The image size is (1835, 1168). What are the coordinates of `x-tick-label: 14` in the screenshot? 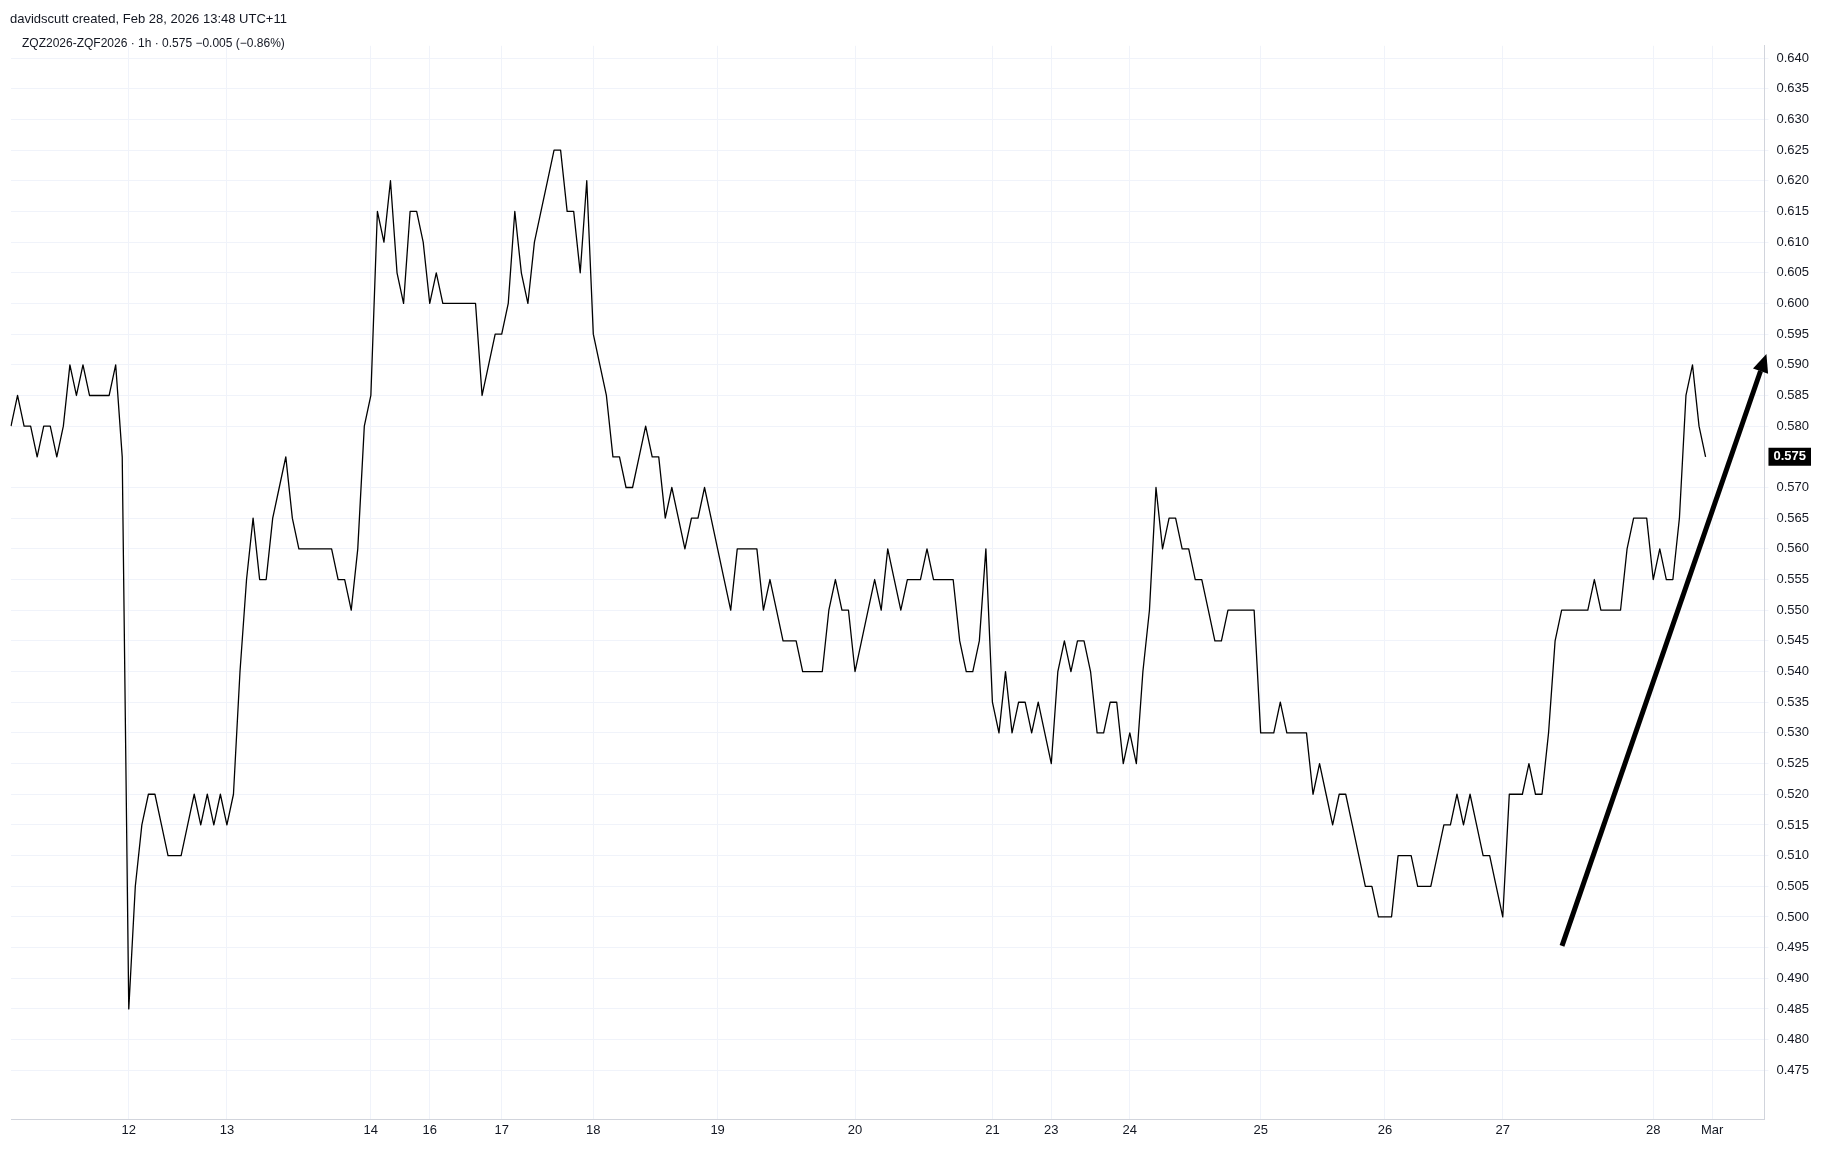 It's located at (371, 1129).